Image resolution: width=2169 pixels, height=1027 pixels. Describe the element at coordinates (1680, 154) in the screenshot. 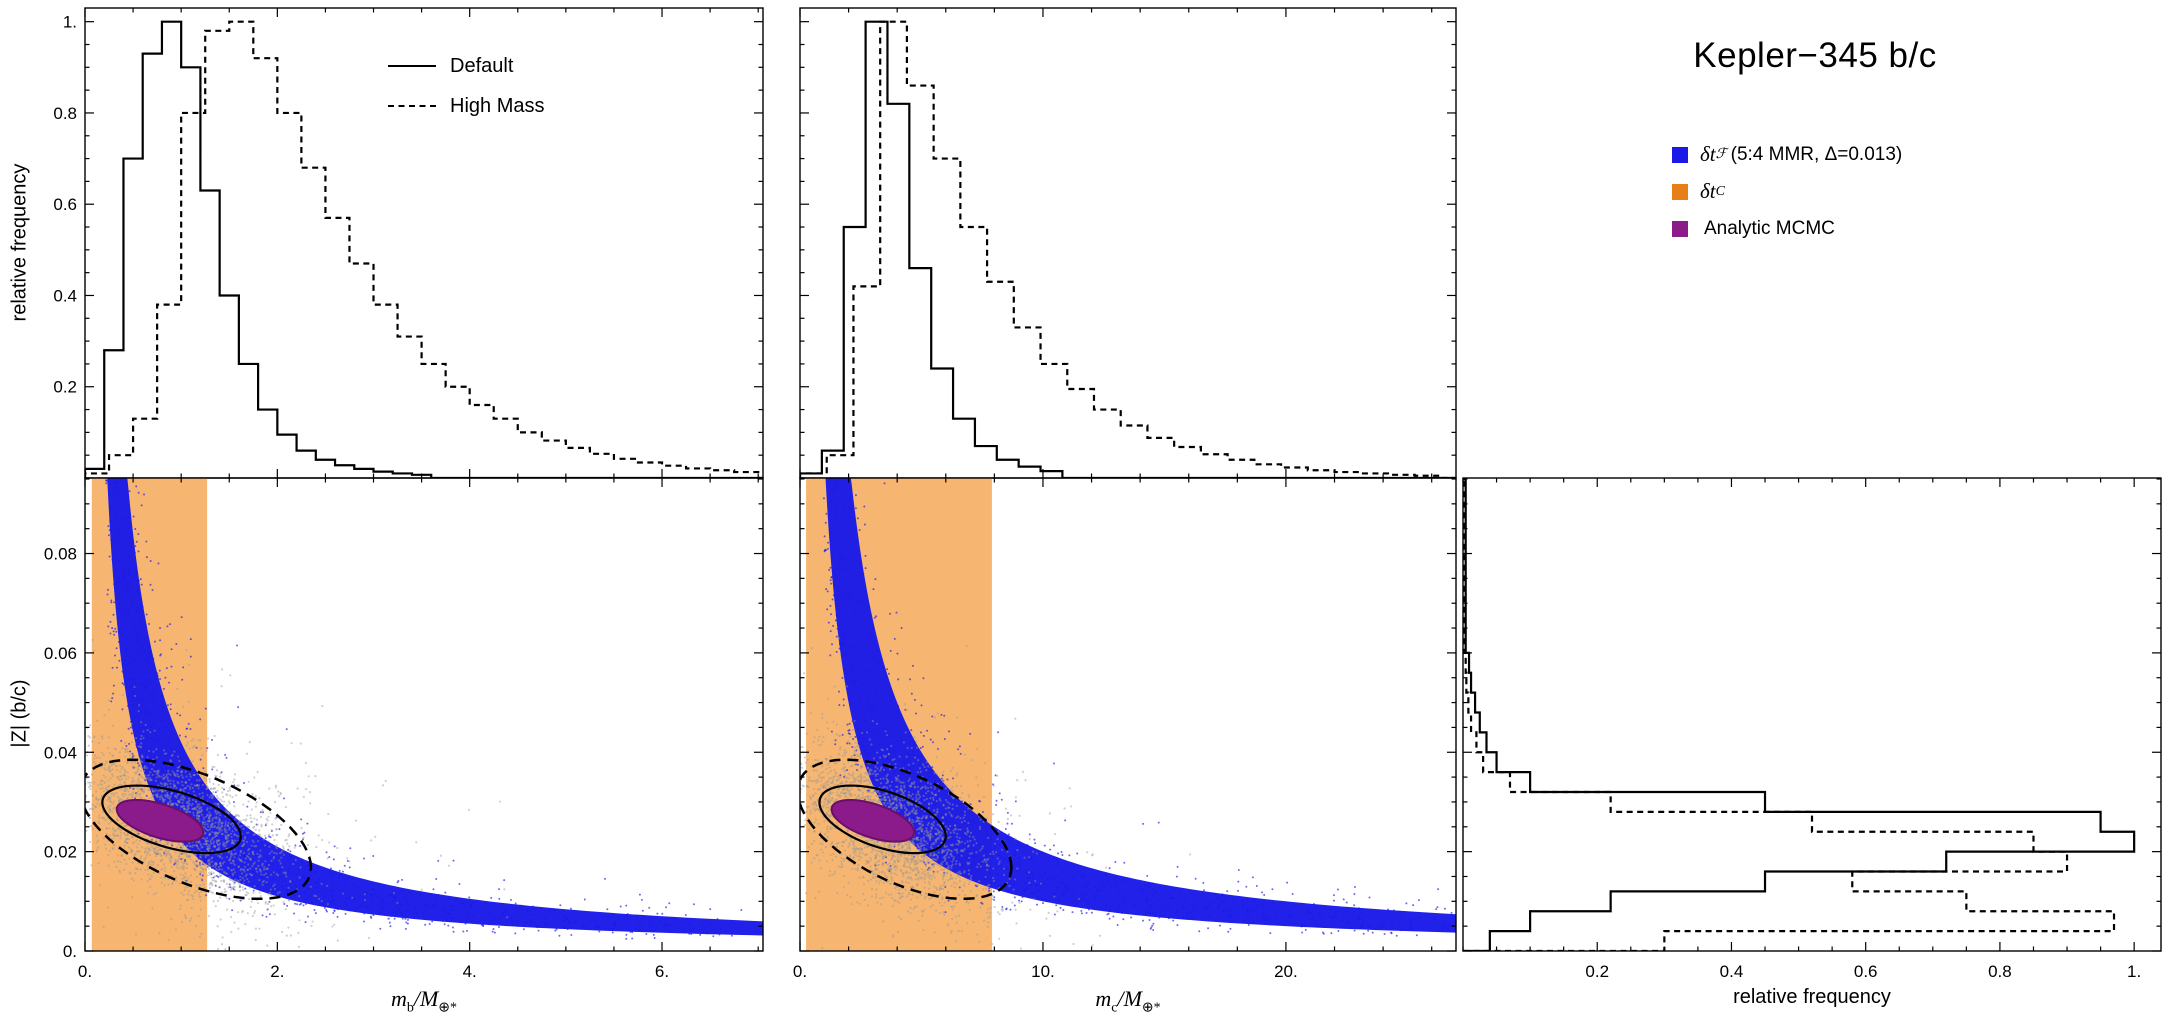

I see `blue-swatch-icon` at that location.